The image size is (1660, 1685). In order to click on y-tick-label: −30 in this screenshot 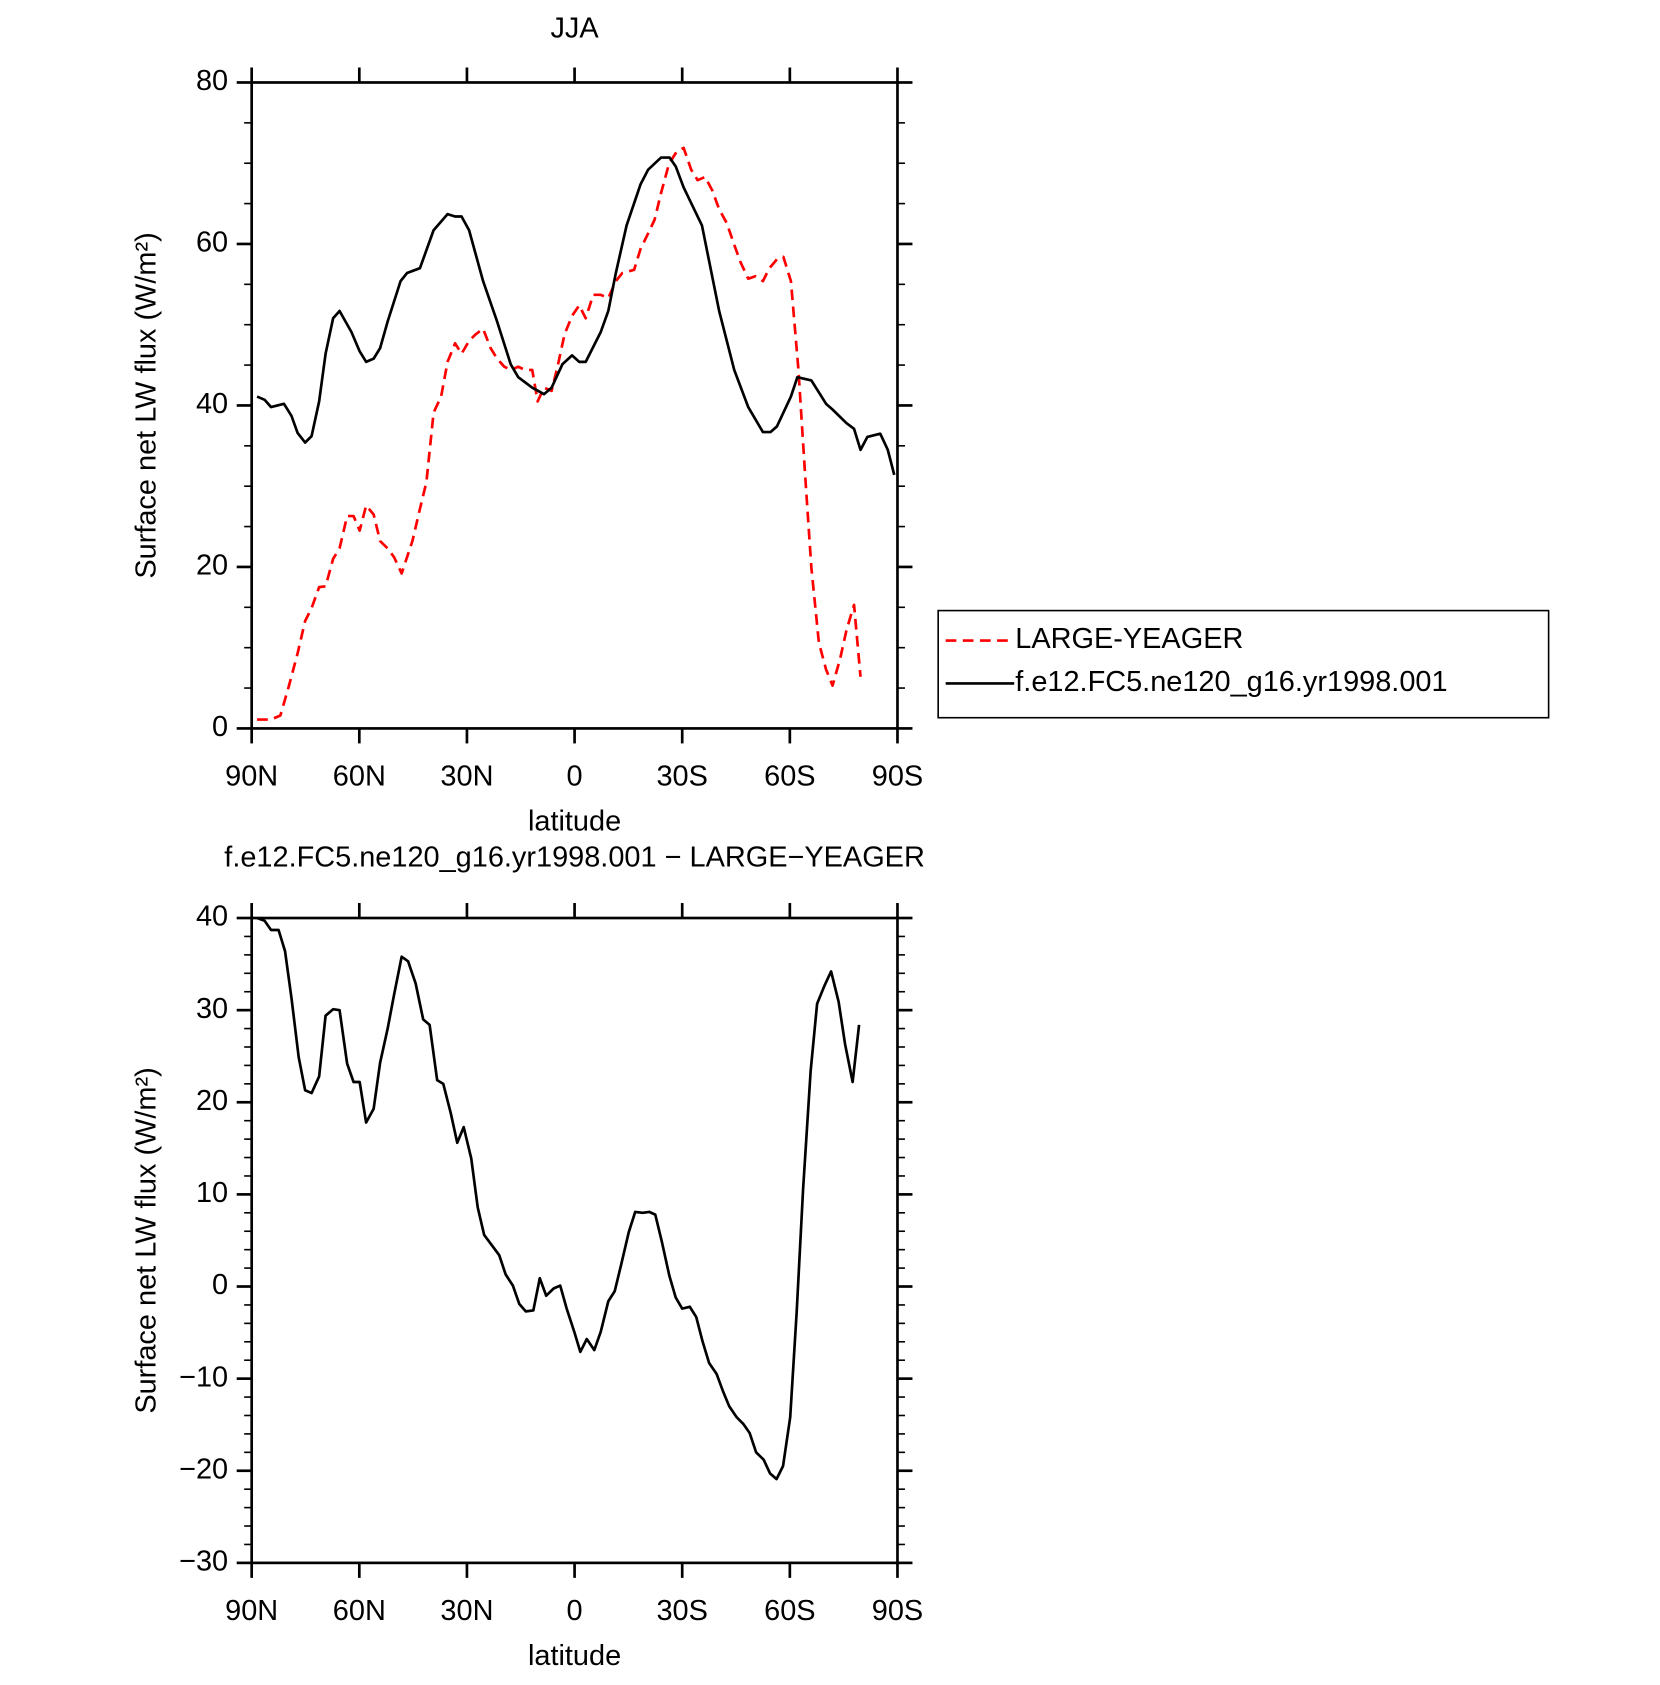, I will do `click(203, 1562)`.